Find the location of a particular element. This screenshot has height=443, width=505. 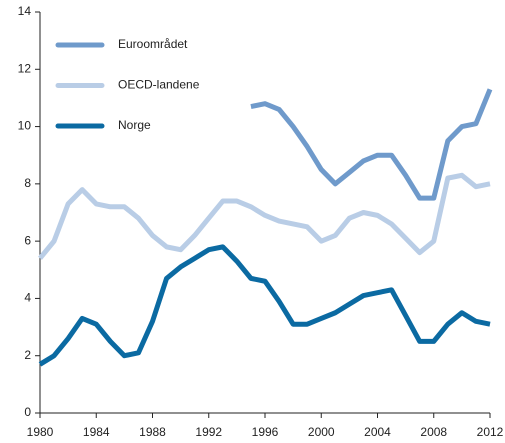

y-tick-label: 12 is located at coordinates (25, 68).